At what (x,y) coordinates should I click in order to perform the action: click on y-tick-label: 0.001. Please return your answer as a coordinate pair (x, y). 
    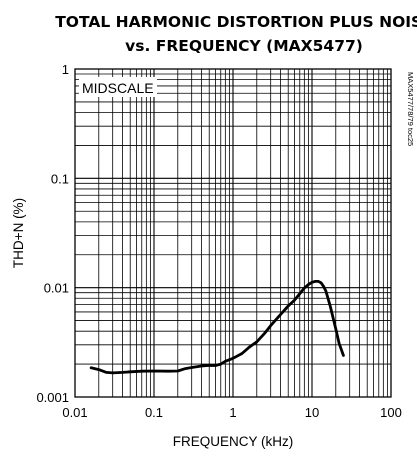
    Looking at the image, I should click on (52, 397).